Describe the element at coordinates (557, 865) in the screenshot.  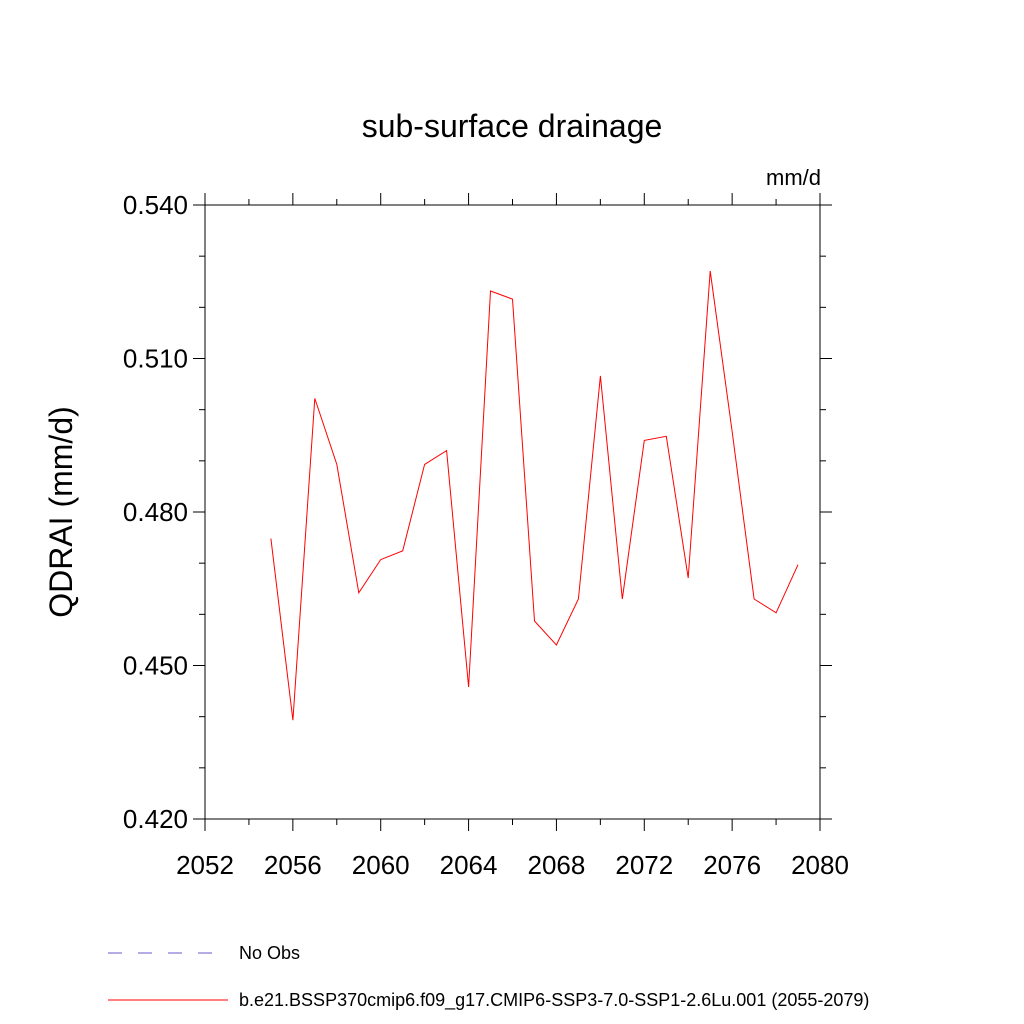
I see `x-tick-label: 2068` at that location.